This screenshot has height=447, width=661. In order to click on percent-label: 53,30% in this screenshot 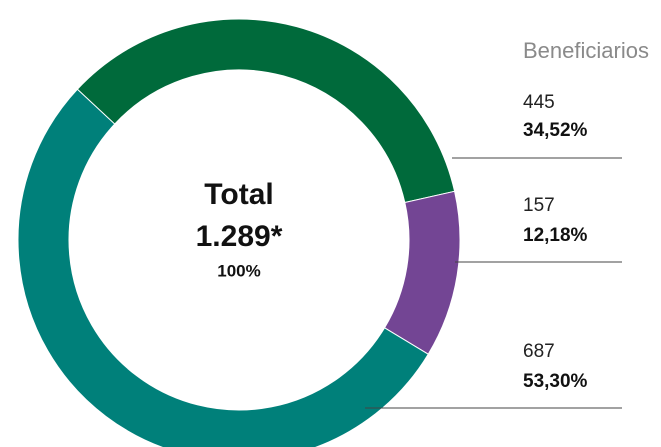, I will do `click(555, 381)`.